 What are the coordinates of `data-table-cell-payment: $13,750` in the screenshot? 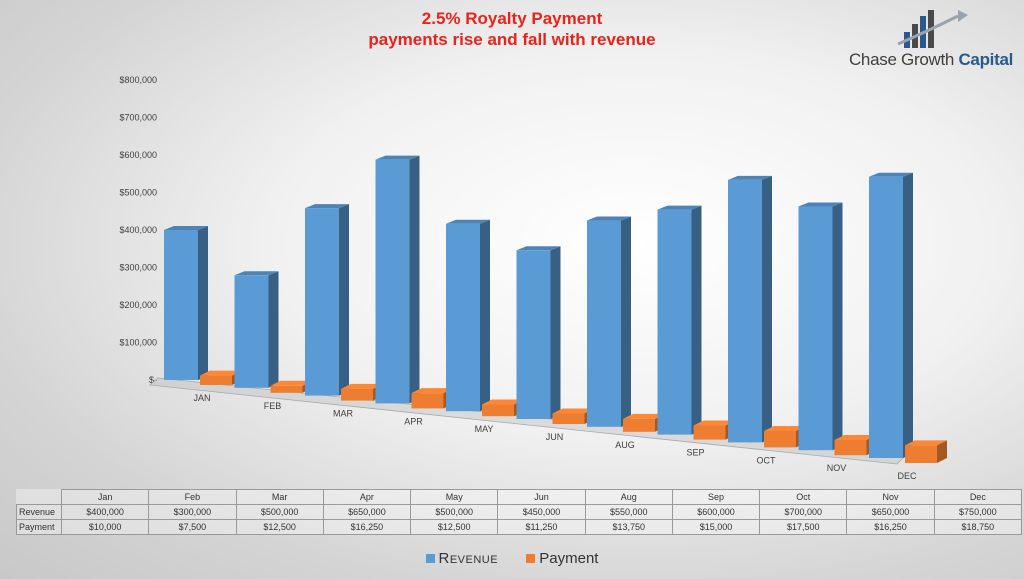 It's located at (628, 527).